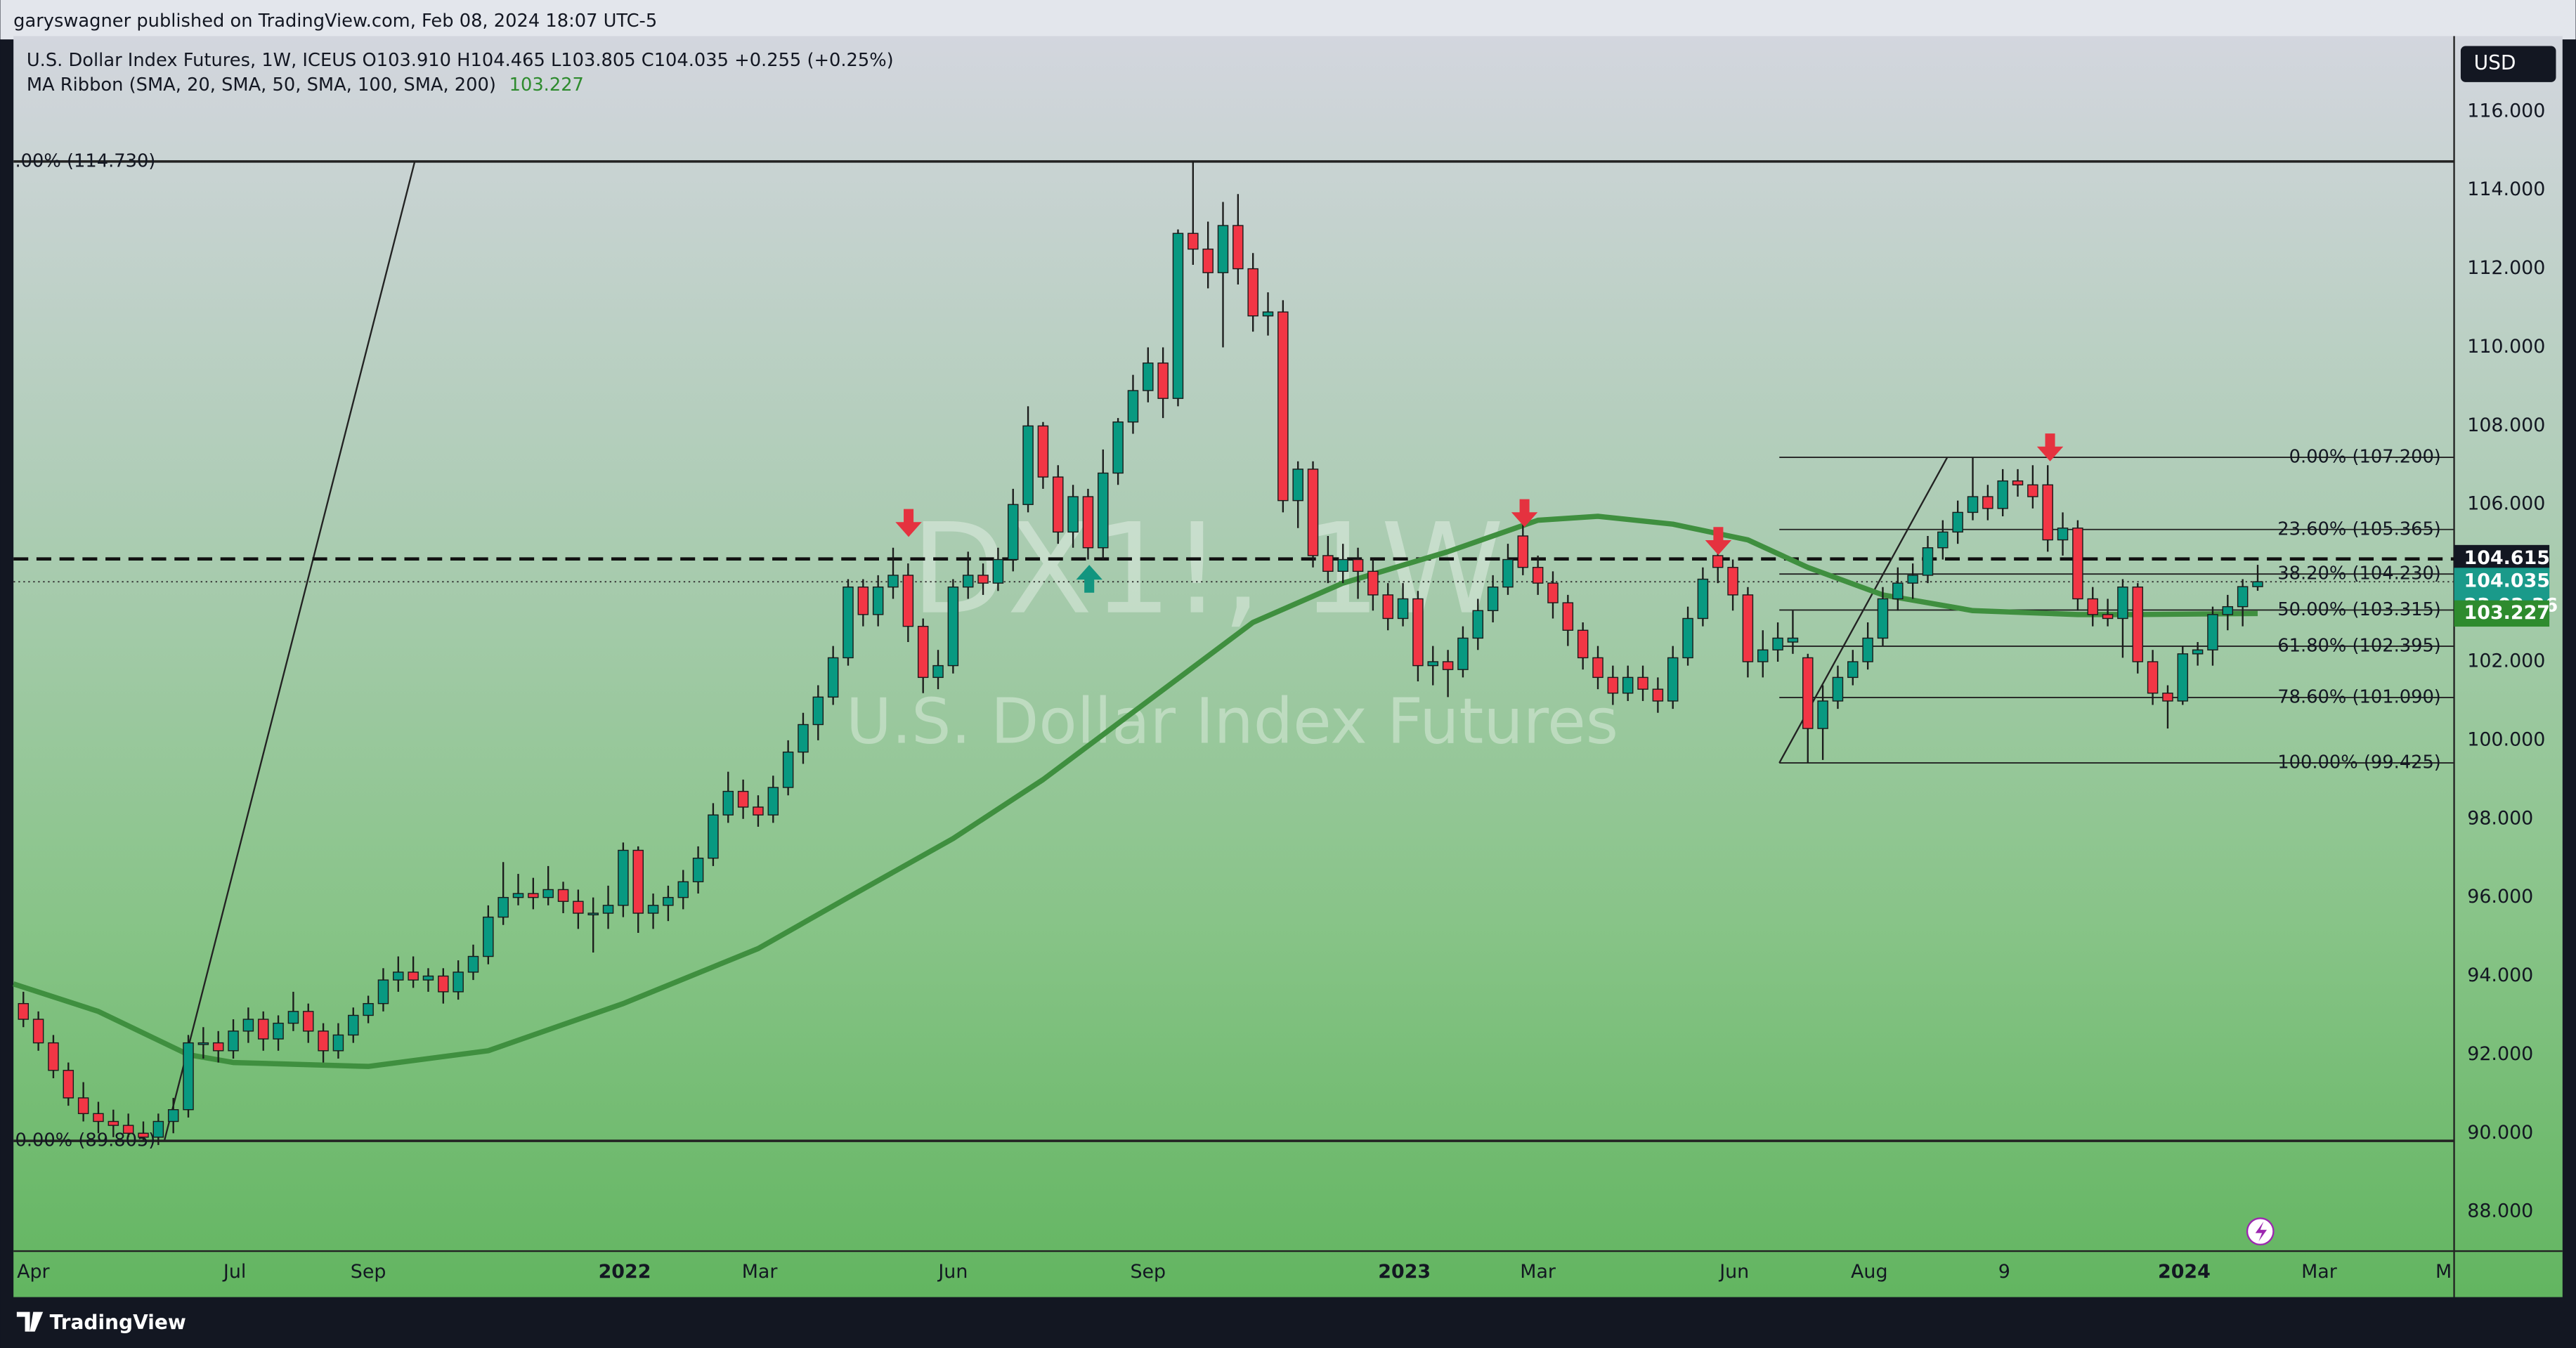  What do you see at coordinates (1869, 1272) in the screenshot?
I see `x-tick-label: Aug` at bounding box center [1869, 1272].